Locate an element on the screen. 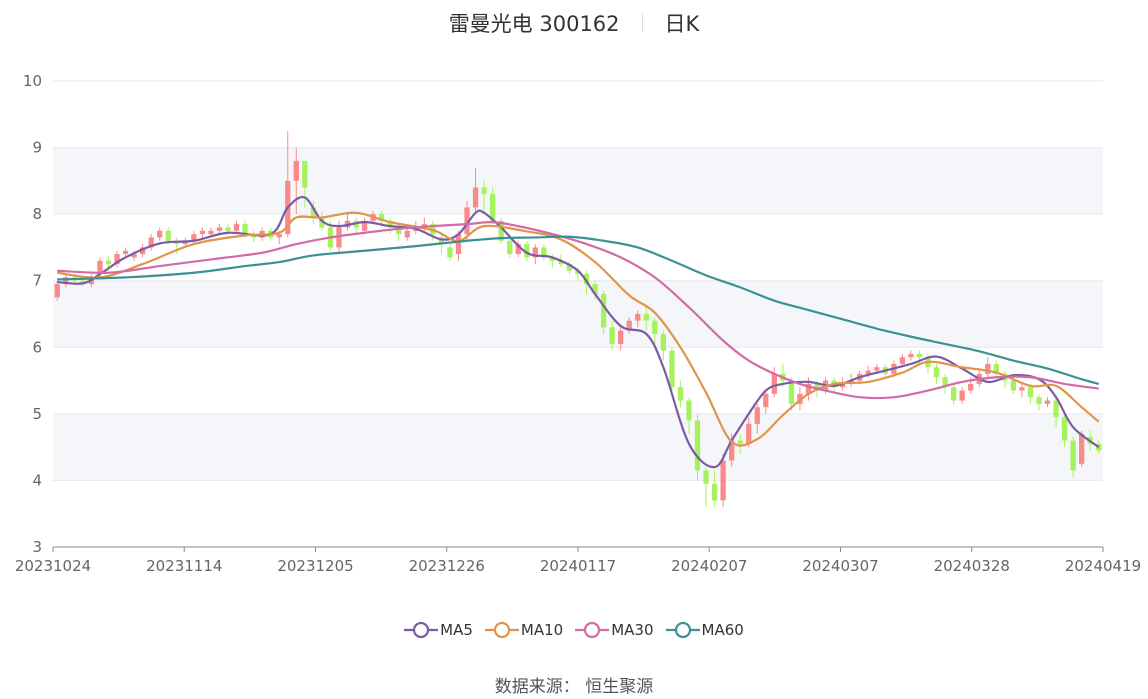 The height and width of the screenshot is (699, 1148). legend-item-ma30: MA30 is located at coordinates (614, 630).